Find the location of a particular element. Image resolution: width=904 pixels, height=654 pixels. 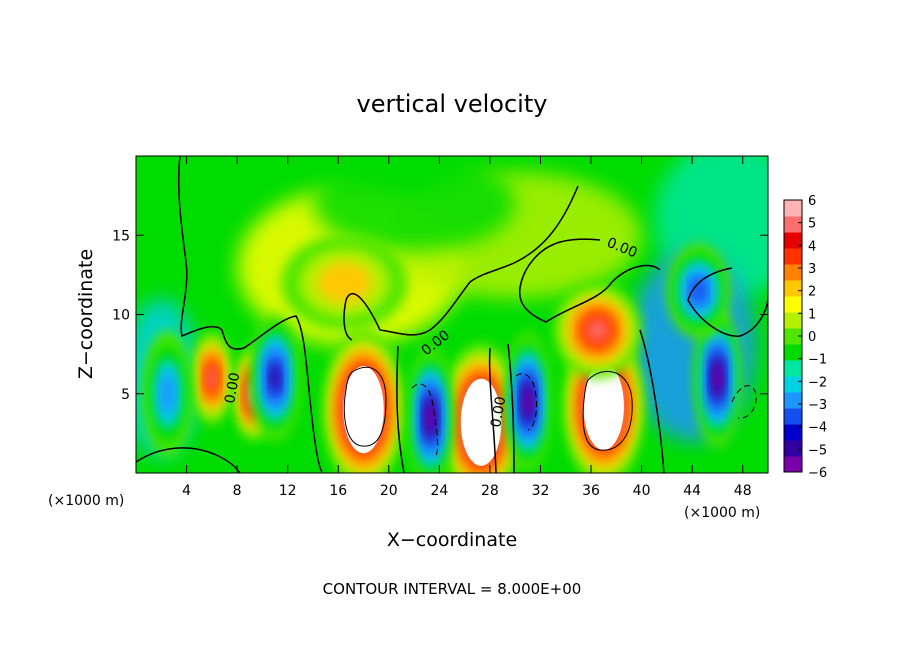

colorbar-tick-label: −1 is located at coordinates (817, 360).